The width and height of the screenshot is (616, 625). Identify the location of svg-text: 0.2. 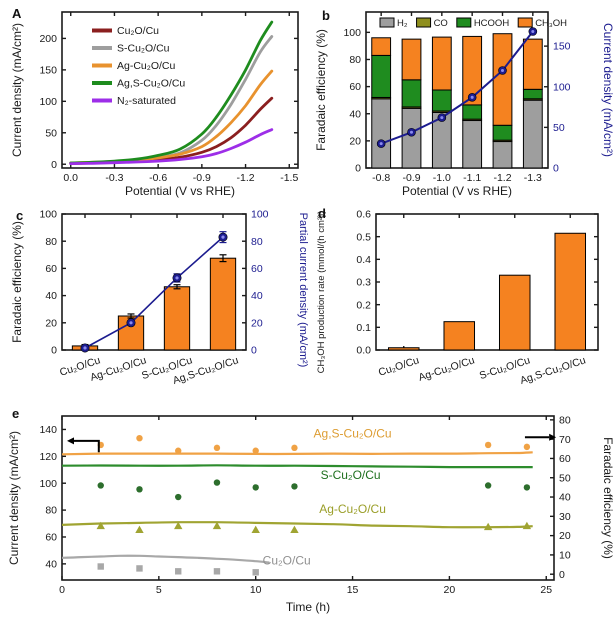
(363, 305).